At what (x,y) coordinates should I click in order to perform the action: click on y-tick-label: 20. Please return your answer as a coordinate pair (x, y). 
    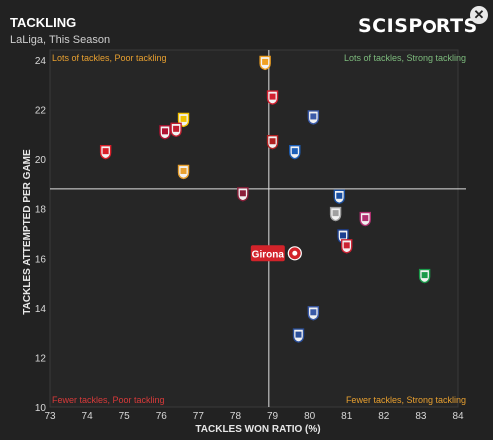
    Looking at the image, I should click on (41, 160).